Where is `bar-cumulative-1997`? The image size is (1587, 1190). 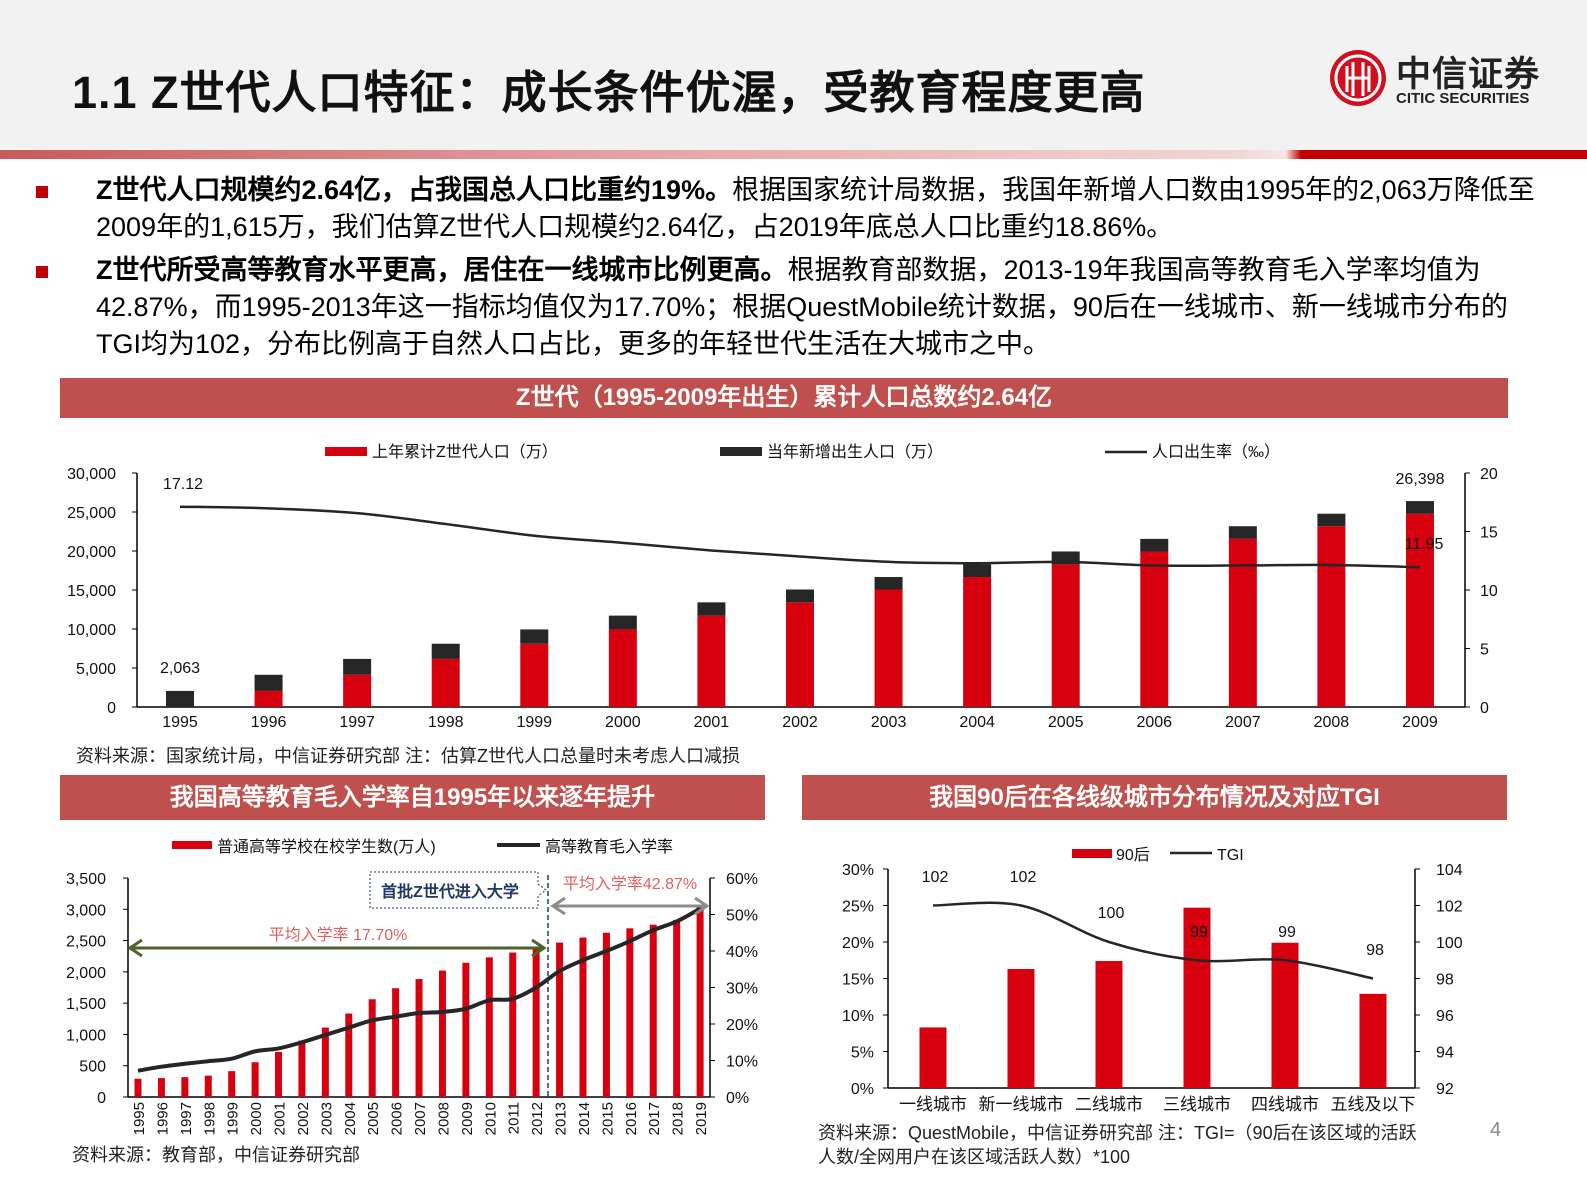 bar-cumulative-1997 is located at coordinates (357, 690).